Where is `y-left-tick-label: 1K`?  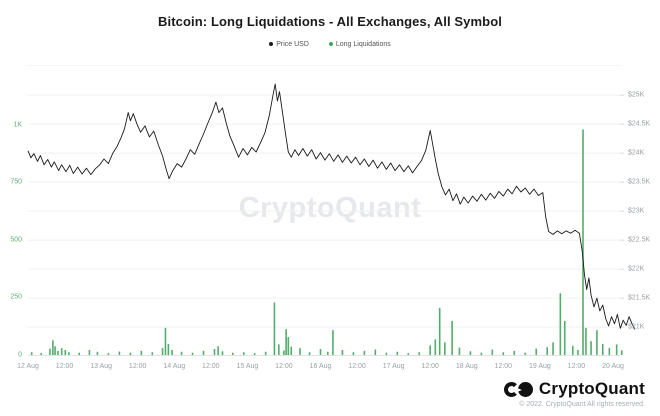
y-left-tick-label: 1K is located at coordinates (17, 125).